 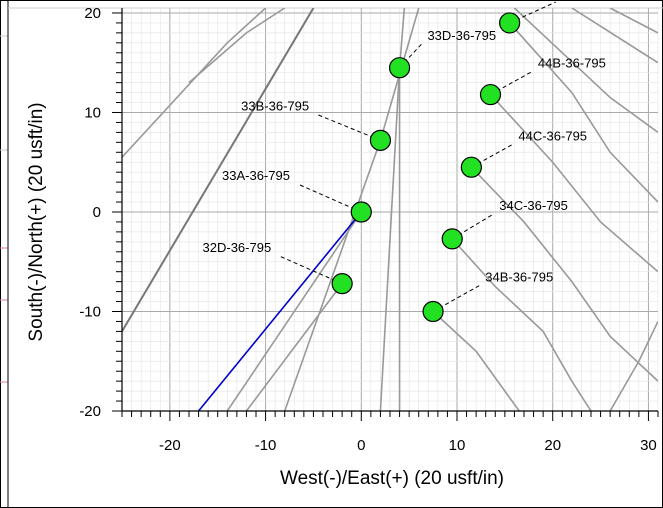 I want to click on x-tick-label: 30, so click(x=648, y=445).